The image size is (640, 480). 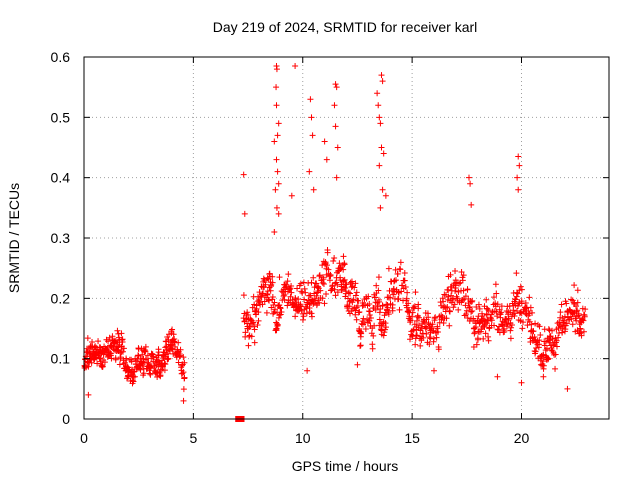 I want to click on y-tick-label: 0.5, so click(x=61, y=117).